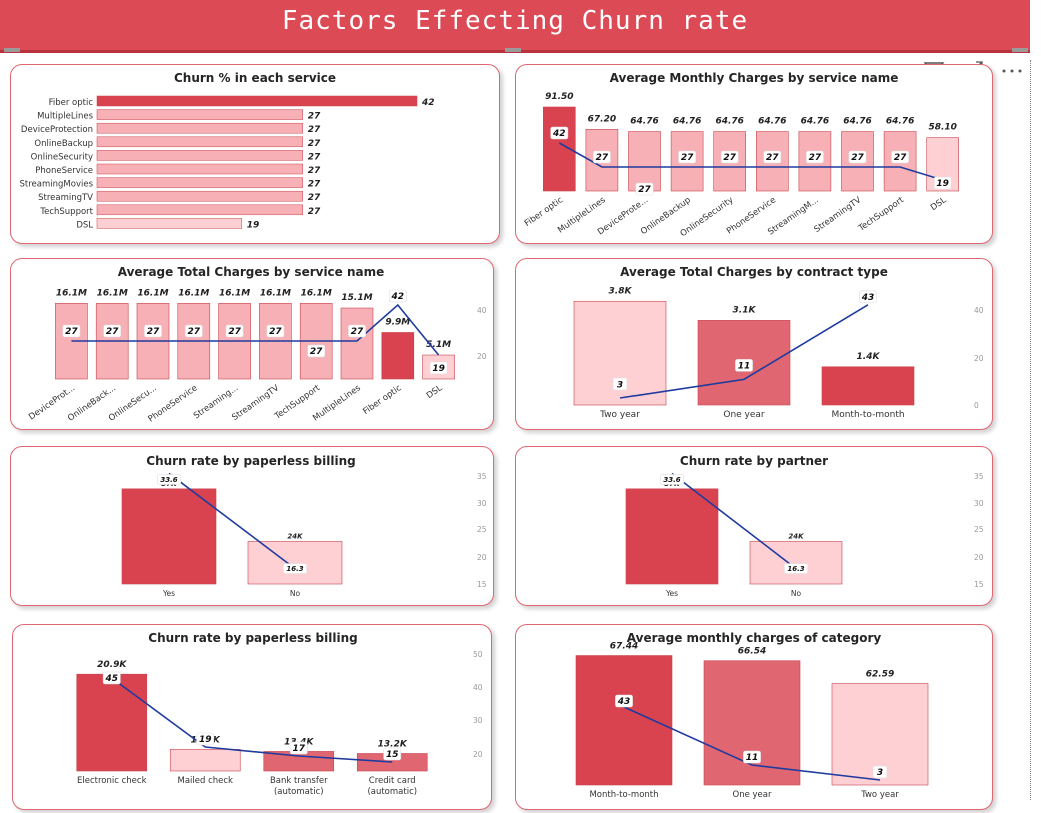 Image resolution: width=1041 pixels, height=813 pixels. I want to click on data-label: 67.44, so click(624, 647).